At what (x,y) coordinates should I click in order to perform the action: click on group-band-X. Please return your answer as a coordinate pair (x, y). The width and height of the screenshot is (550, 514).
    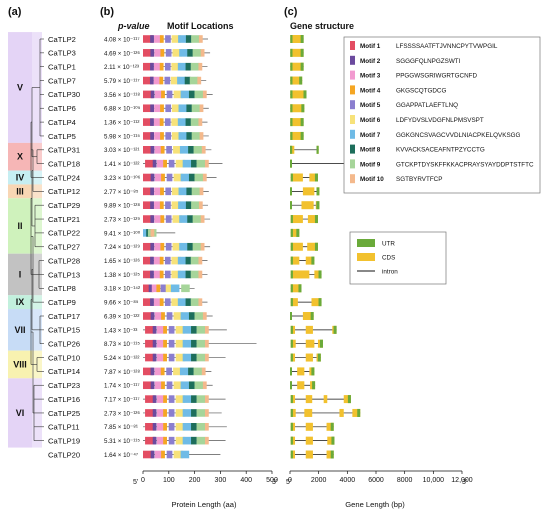
    Looking at the image, I should click on (20, 156).